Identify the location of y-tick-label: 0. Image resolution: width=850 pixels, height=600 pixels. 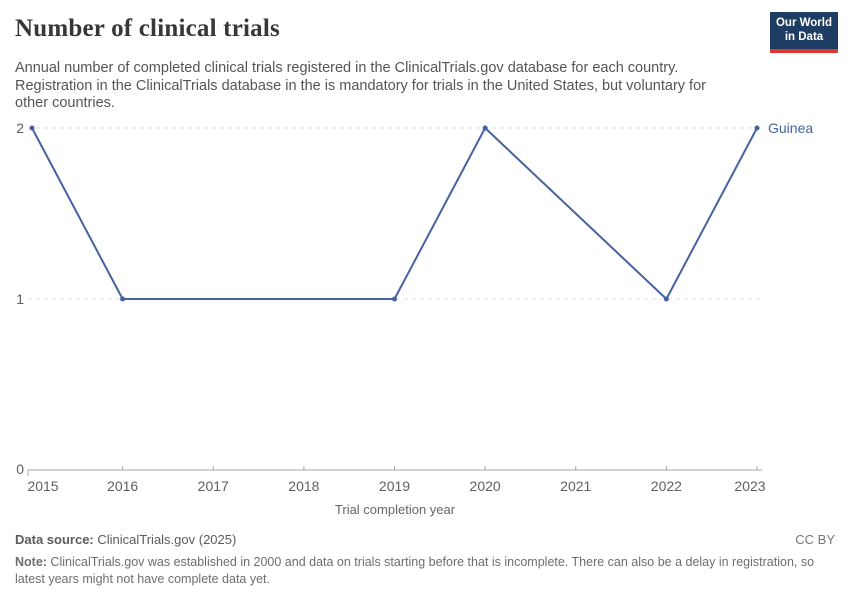
(20, 469).